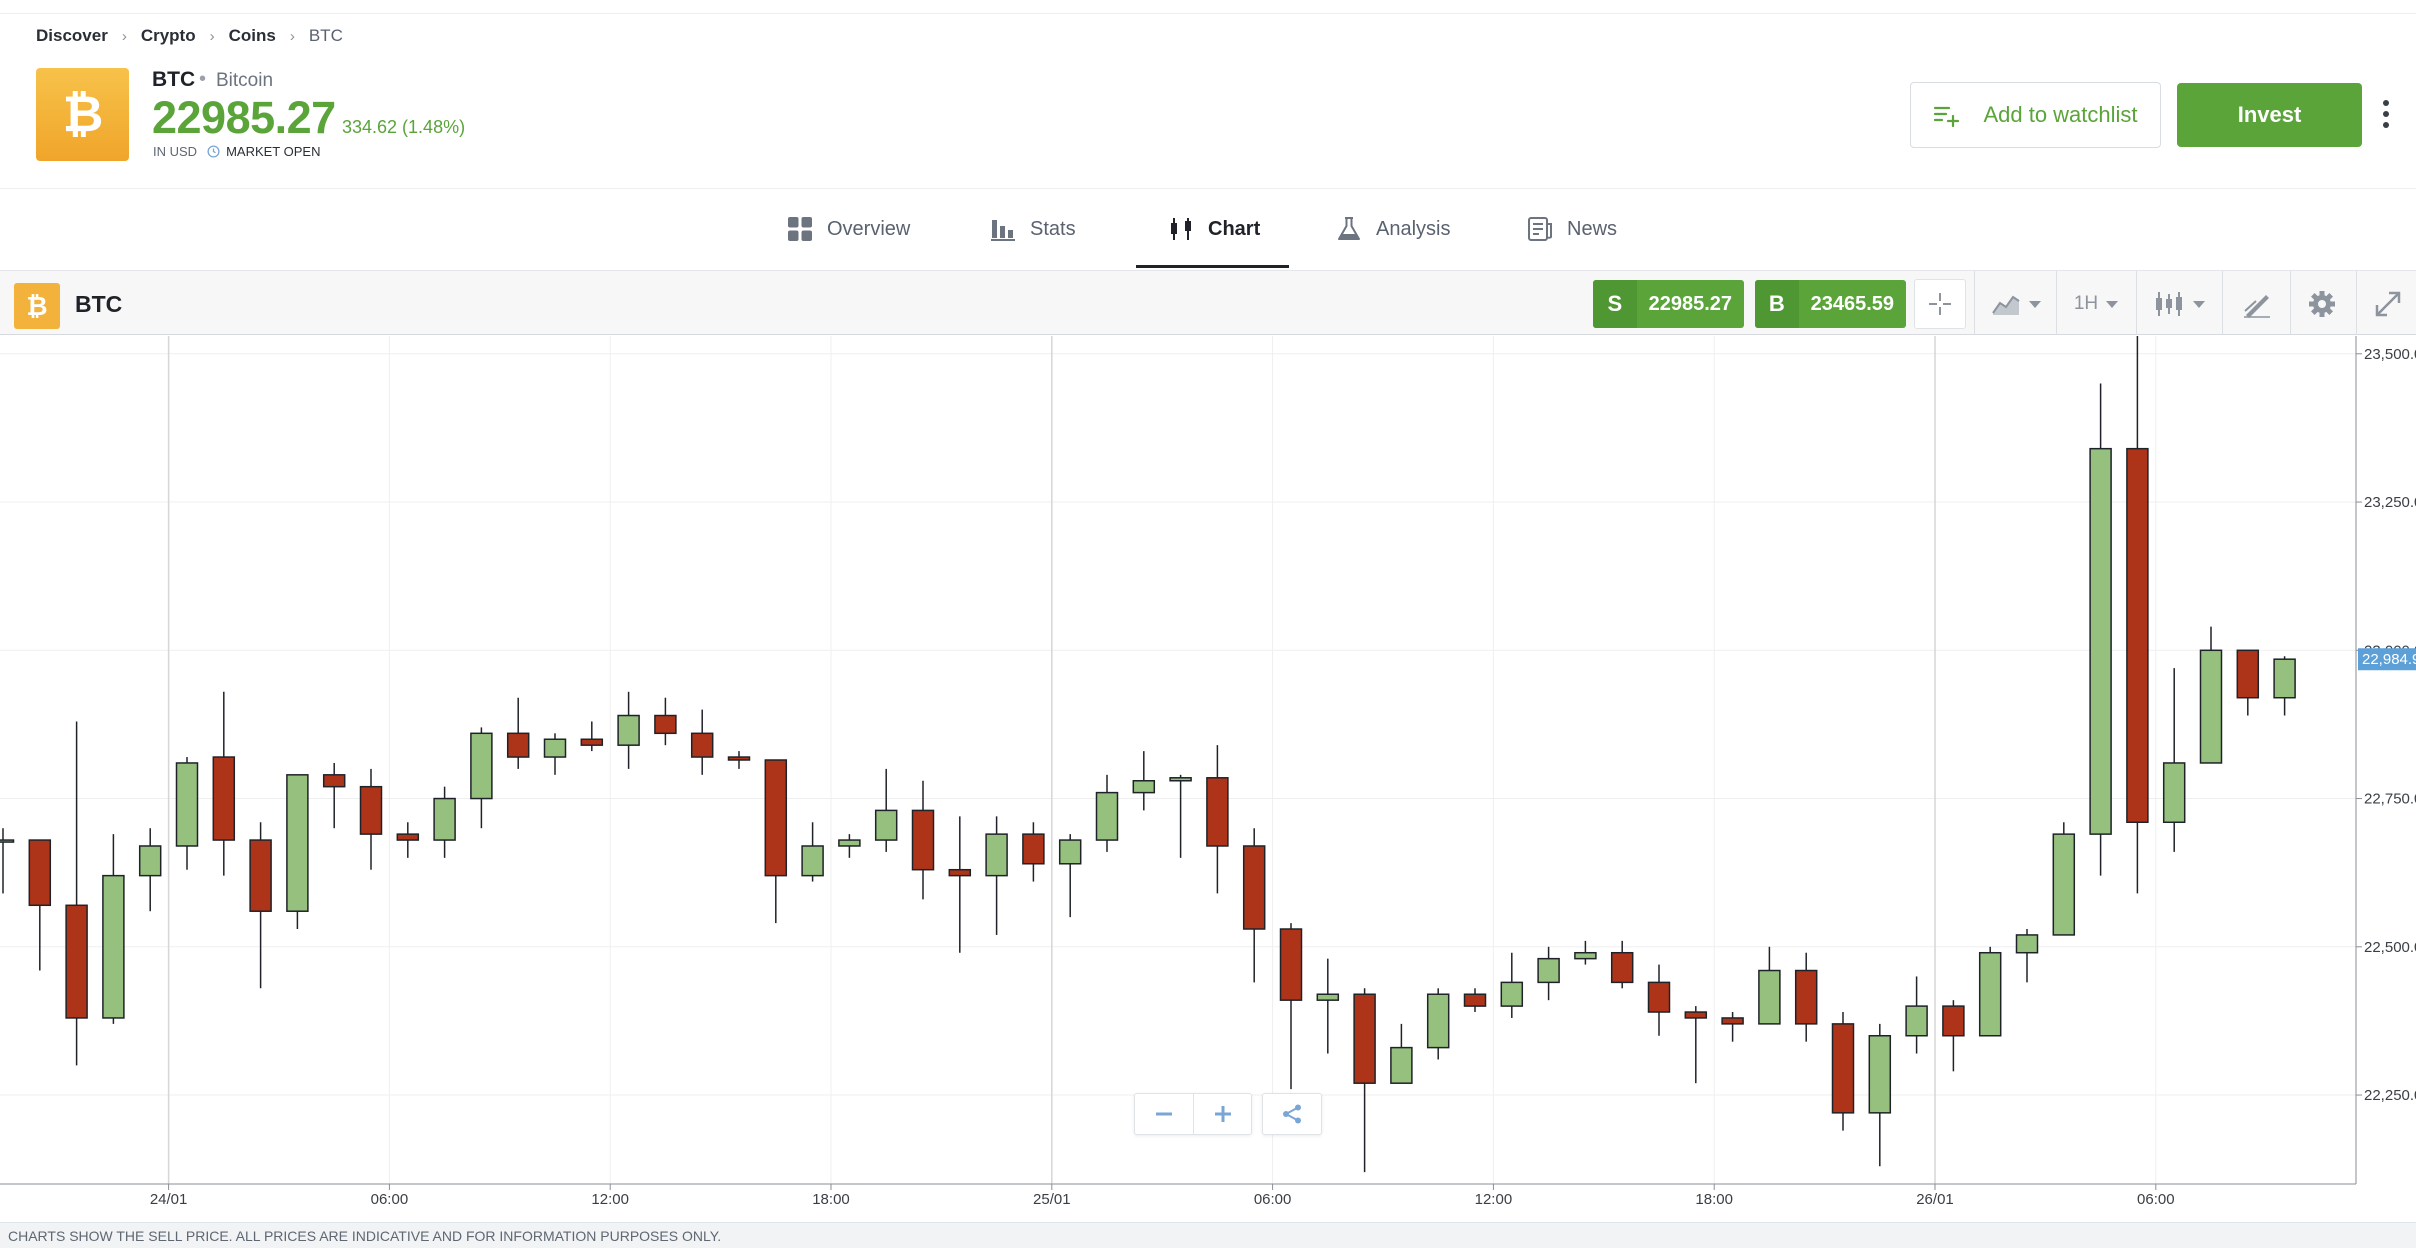 The image size is (2416, 1248). Describe the element at coordinates (1208, 302) in the screenshot. I see `chart-toolbar: ₿ BTC S 22985.27 B 23465.59 1H` at that location.